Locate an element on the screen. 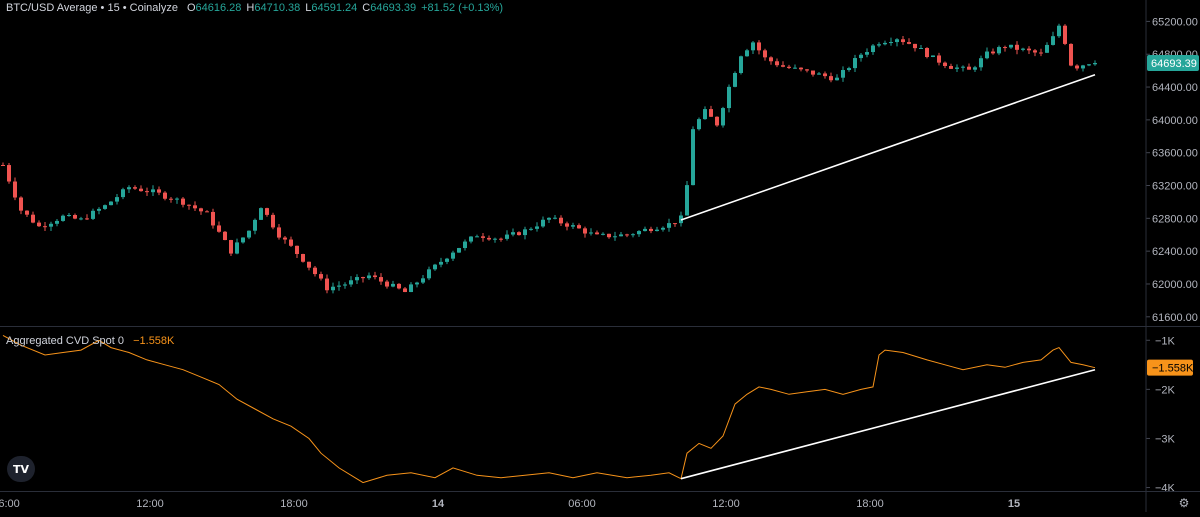 This screenshot has width=1200, height=517. price-tick-label: 62800.00 is located at coordinates (1175, 219).